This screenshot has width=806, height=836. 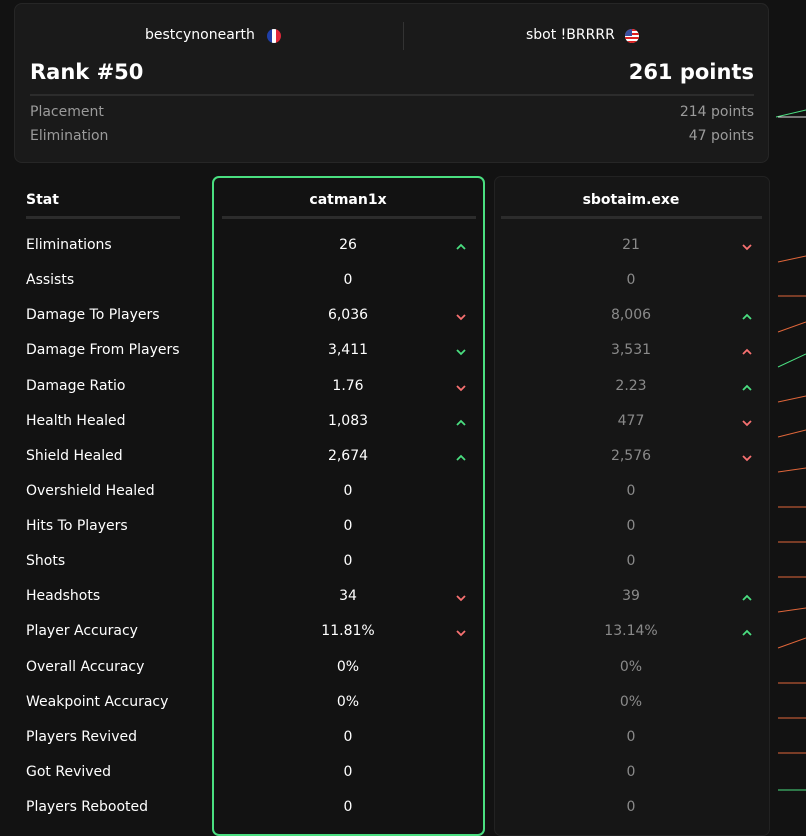 What do you see at coordinates (392, 95) in the screenshot?
I see `separator` at bounding box center [392, 95].